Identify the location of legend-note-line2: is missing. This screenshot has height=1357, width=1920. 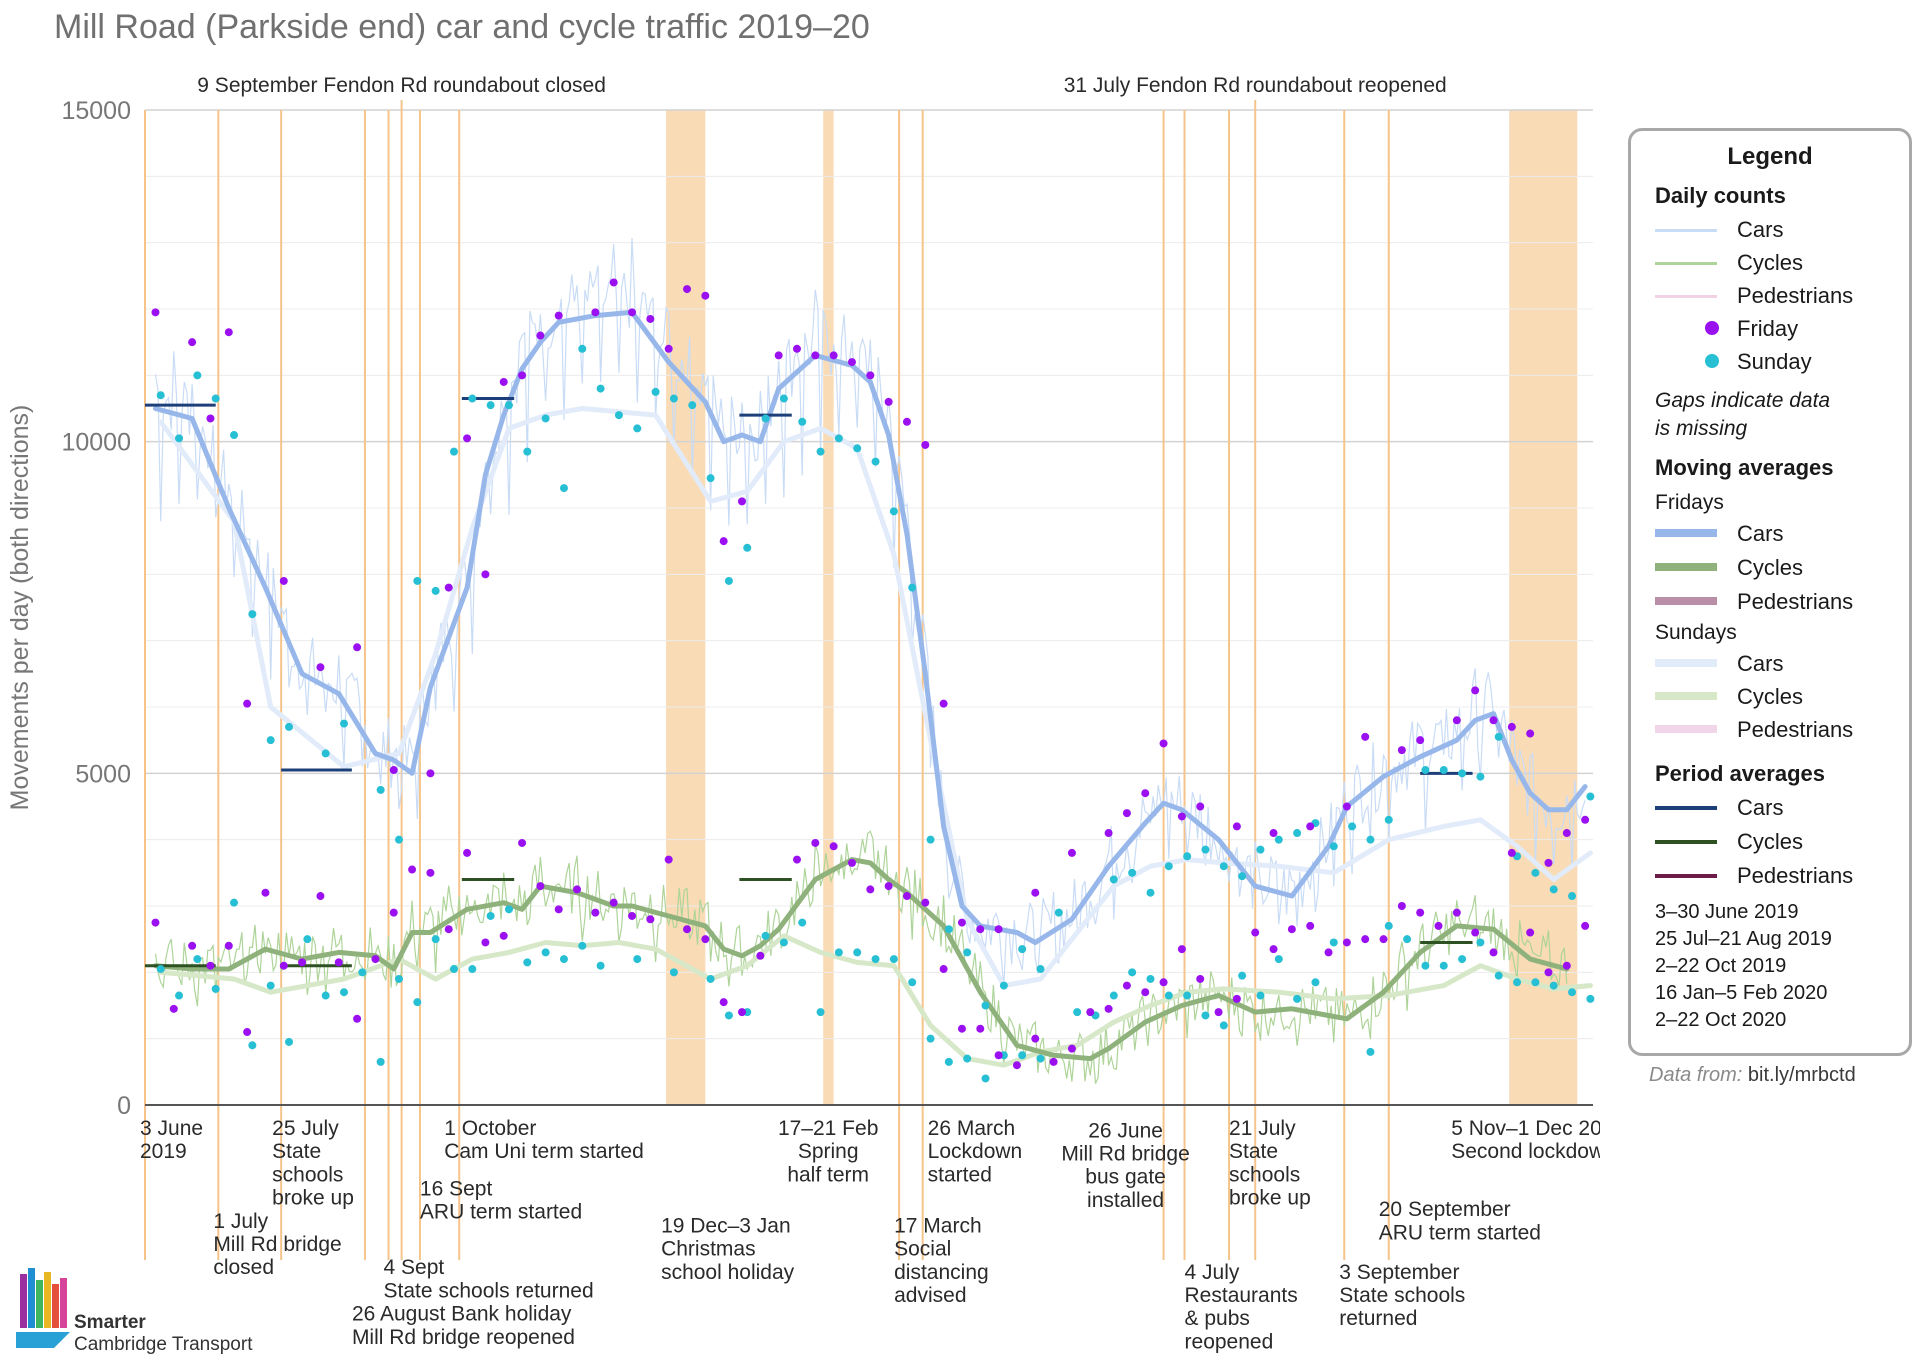
(1701, 428).